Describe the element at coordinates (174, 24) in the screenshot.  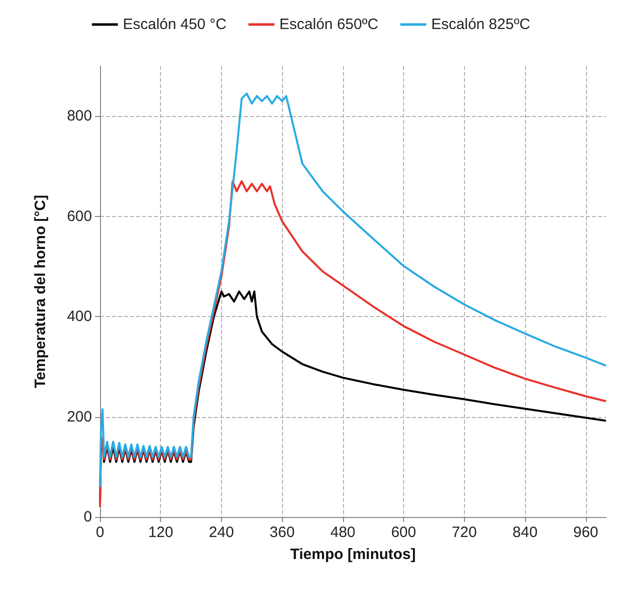
I see `legend-label: Escalón 450 °C` at that location.